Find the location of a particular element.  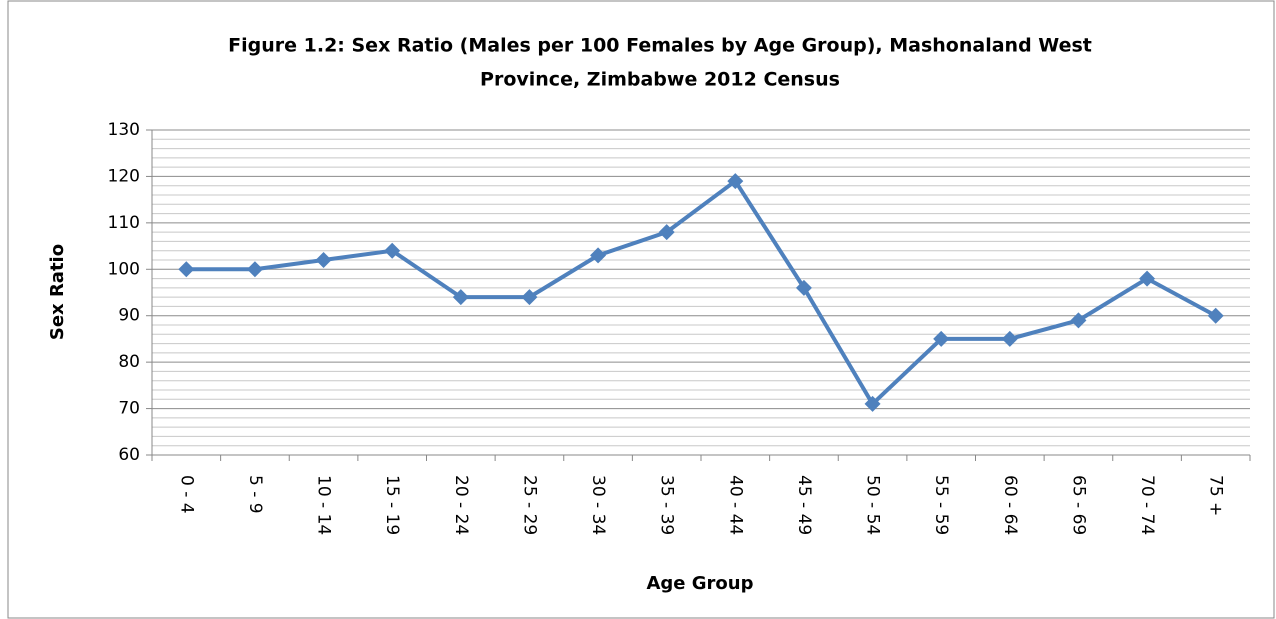

x-tick-label: 10 - 14 is located at coordinates (324, 505).